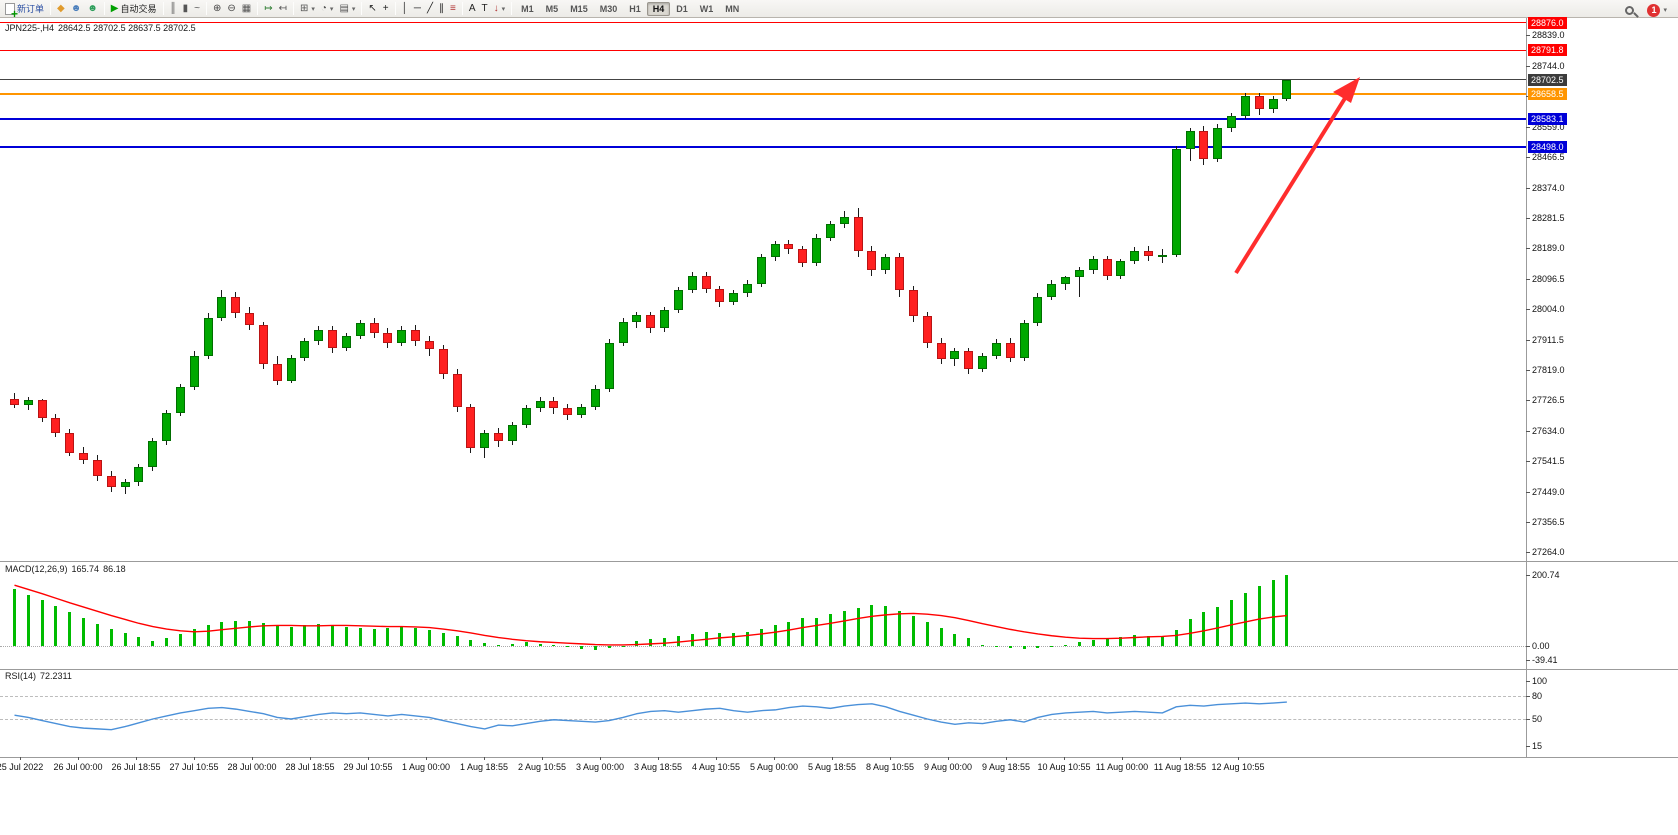 This screenshot has width=1678, height=835. What do you see at coordinates (430, 9) in the screenshot?
I see `trendline-button: ╱` at bounding box center [430, 9].